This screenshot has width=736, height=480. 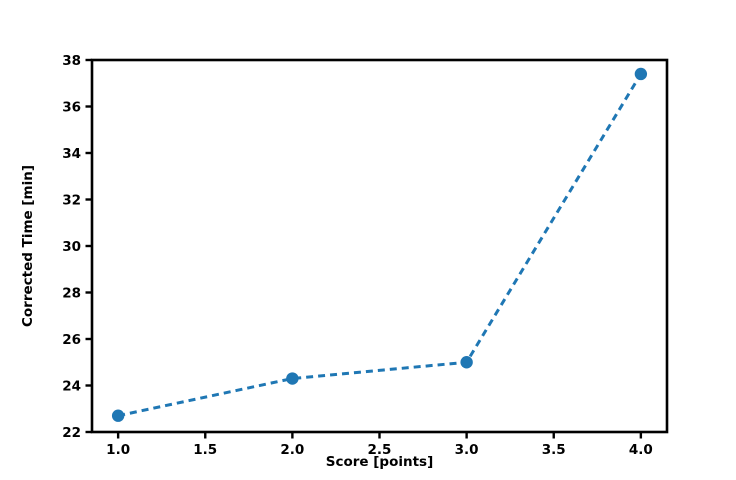 I want to click on y-tick-label: 34, so click(x=71, y=154).